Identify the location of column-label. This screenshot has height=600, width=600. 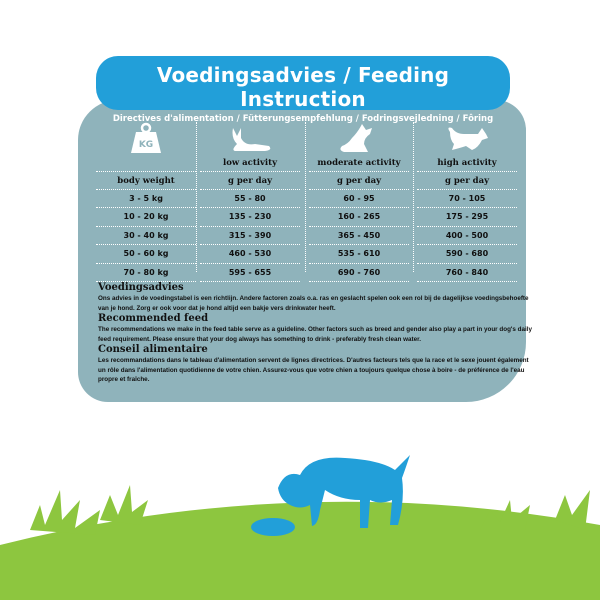
(146, 163).